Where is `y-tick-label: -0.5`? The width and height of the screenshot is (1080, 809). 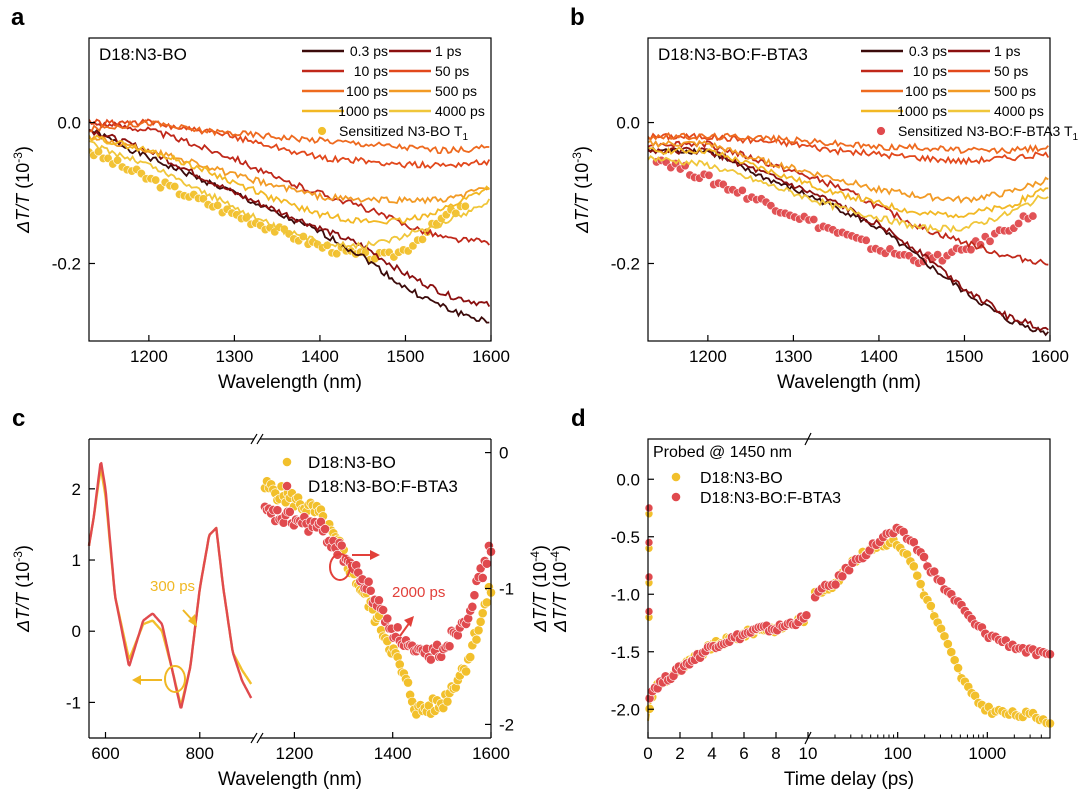
y-tick-label: -0.5 is located at coordinates (625, 537).